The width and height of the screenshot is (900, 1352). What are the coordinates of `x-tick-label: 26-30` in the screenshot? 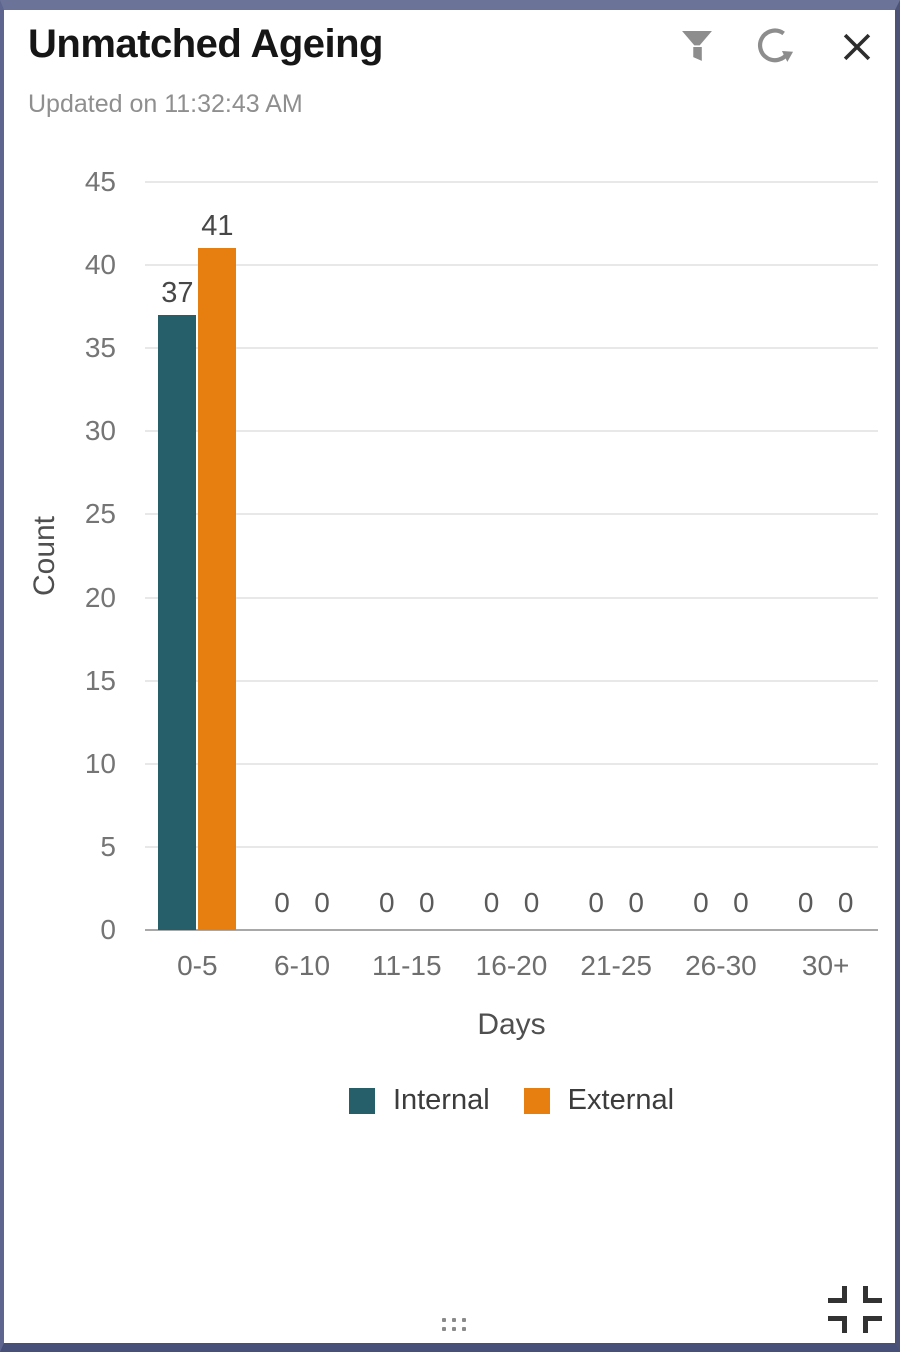 It's located at (721, 965).